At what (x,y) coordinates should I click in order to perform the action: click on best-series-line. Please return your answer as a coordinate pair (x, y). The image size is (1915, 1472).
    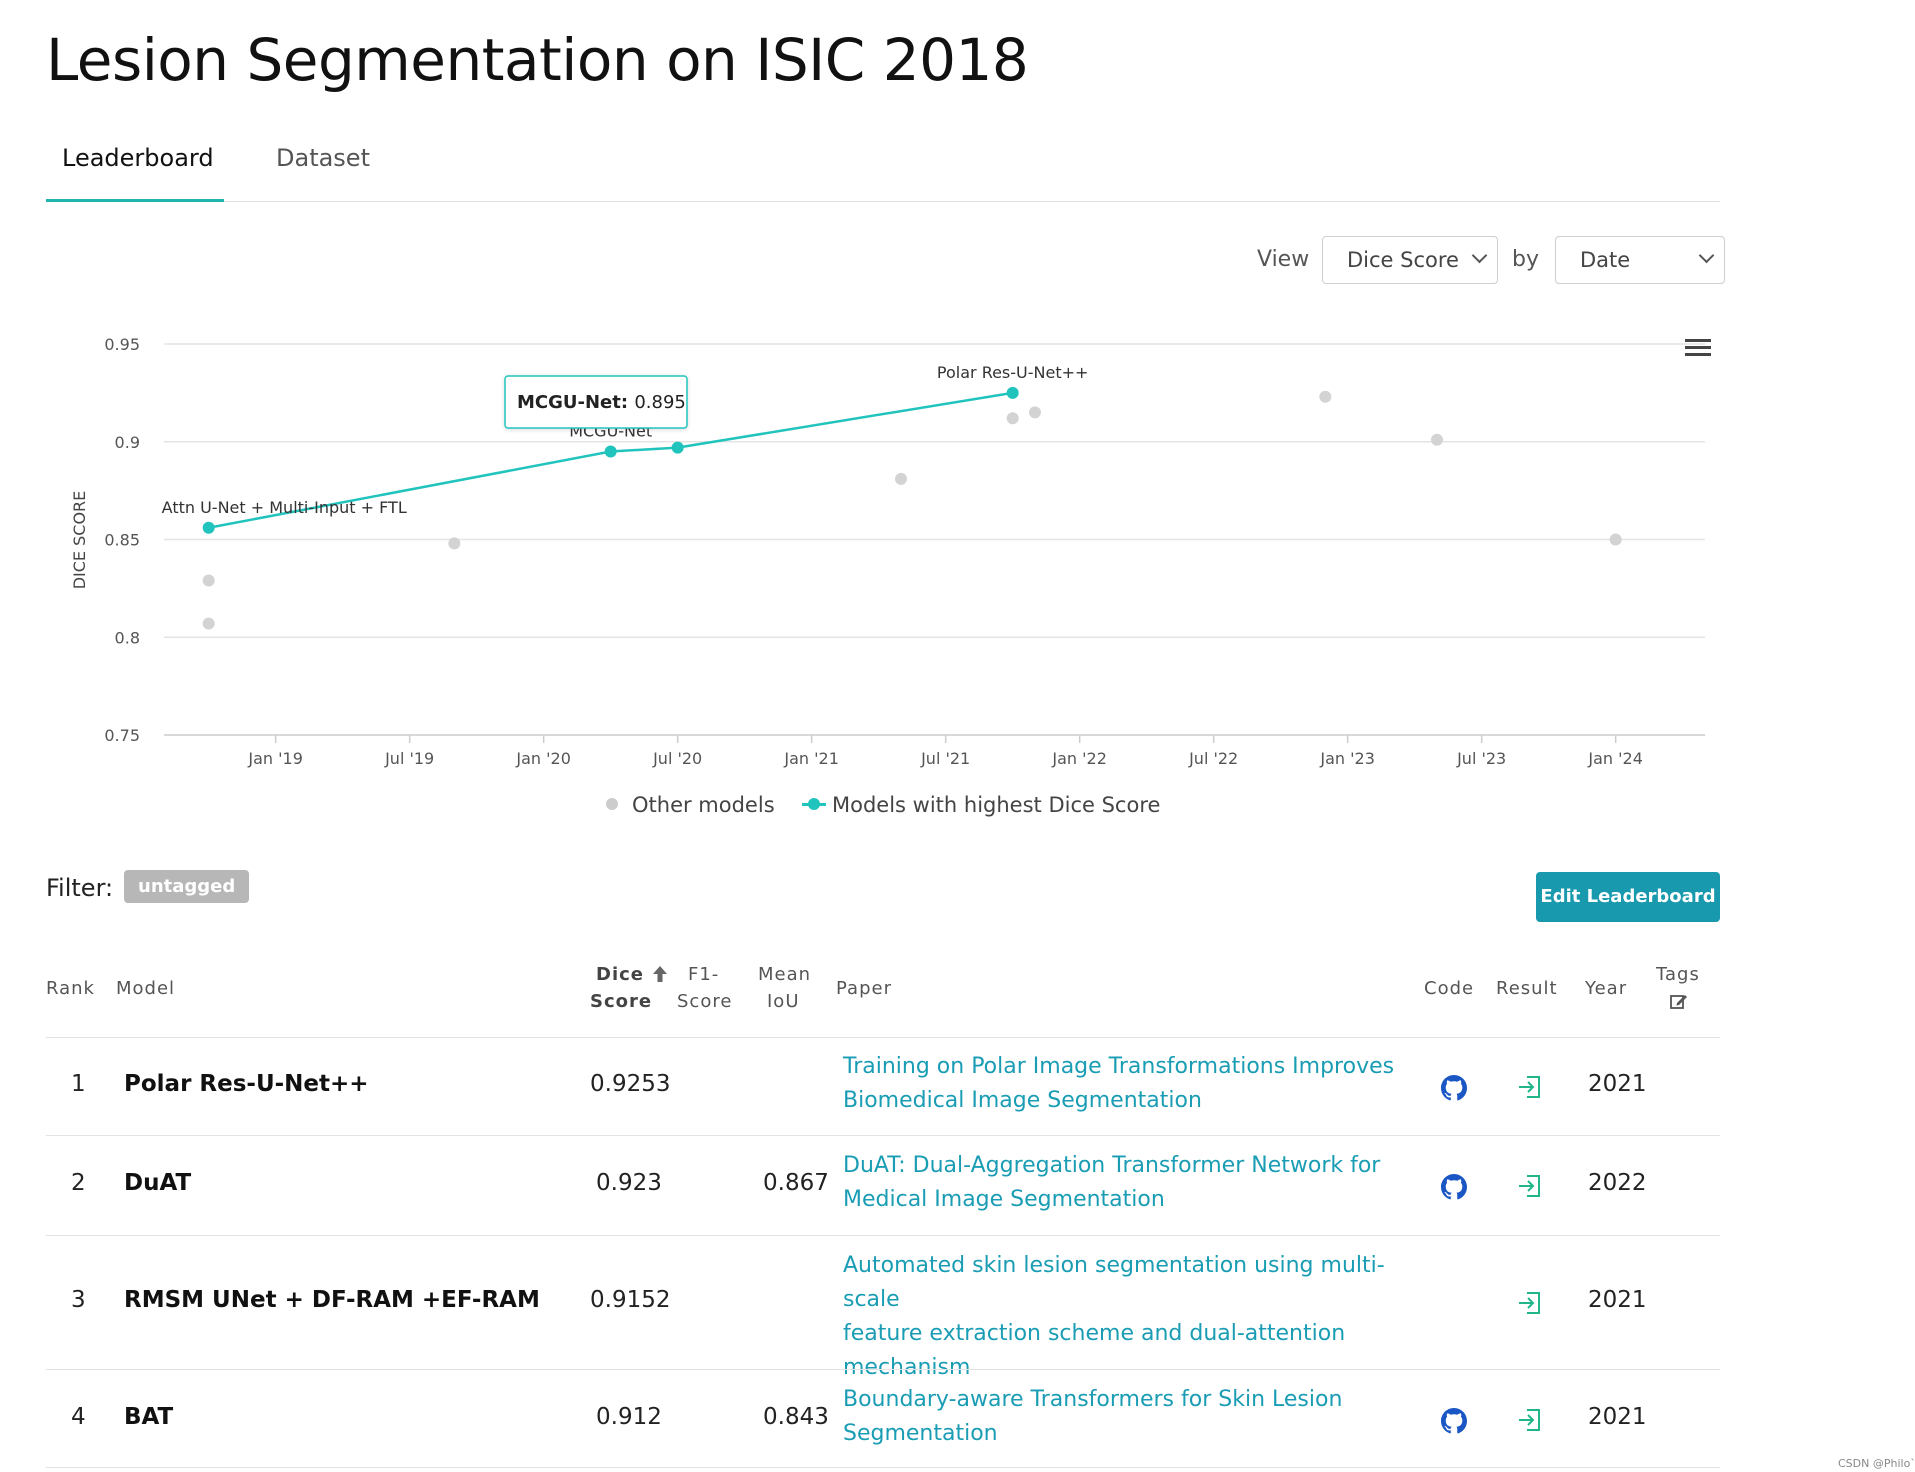
    Looking at the image, I should click on (610, 460).